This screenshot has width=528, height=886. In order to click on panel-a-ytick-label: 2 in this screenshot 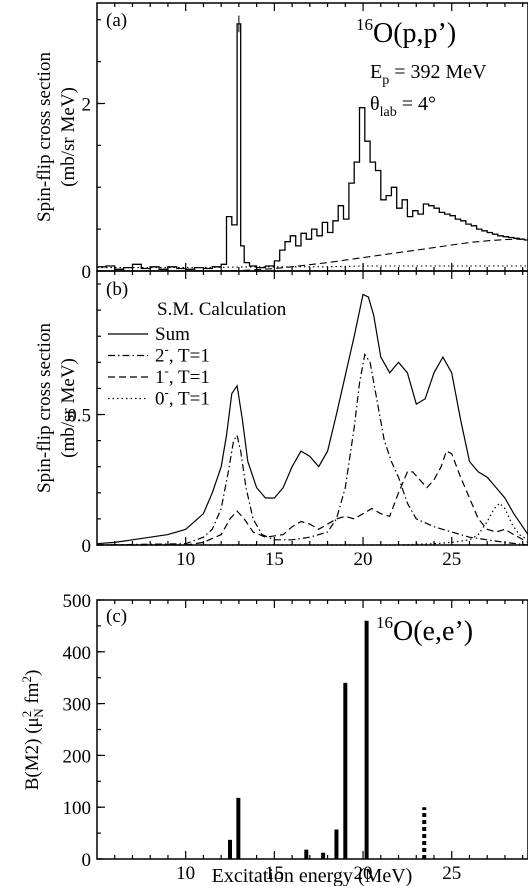, I will do `click(87, 105)`.